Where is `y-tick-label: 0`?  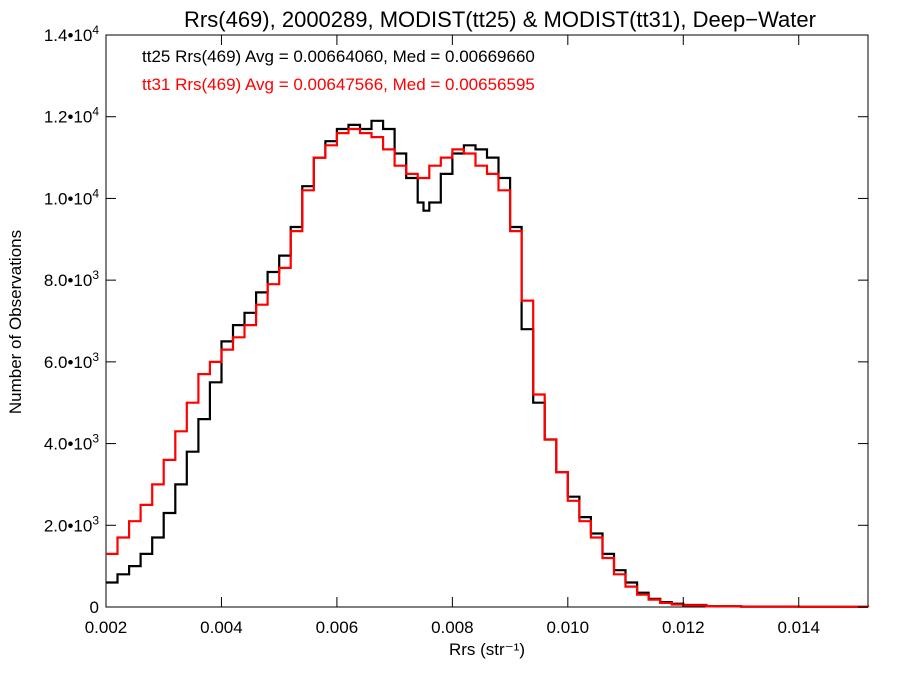 y-tick-label: 0 is located at coordinates (94, 607).